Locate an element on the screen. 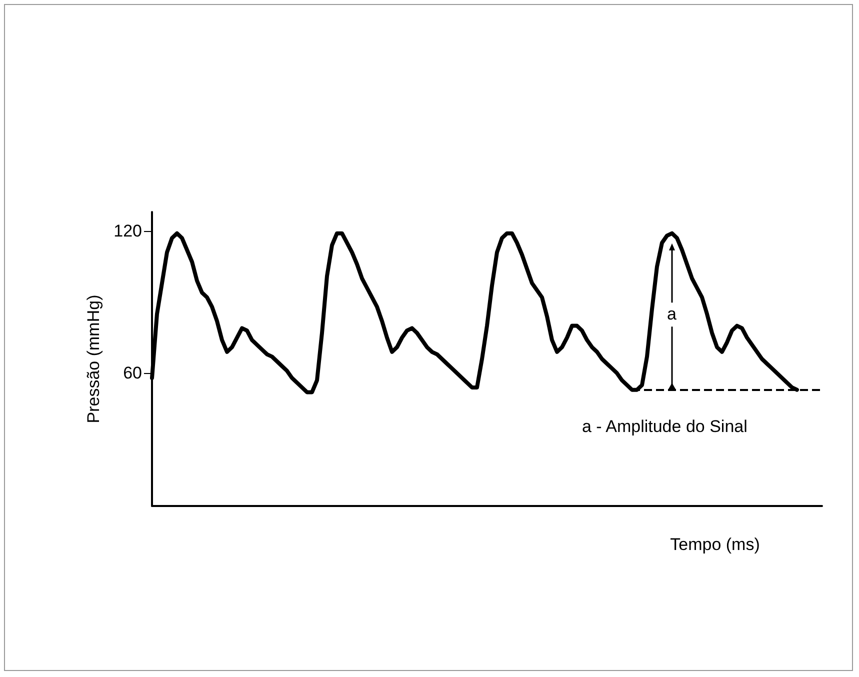  y-tick-label: 120 is located at coordinates (128, 230).